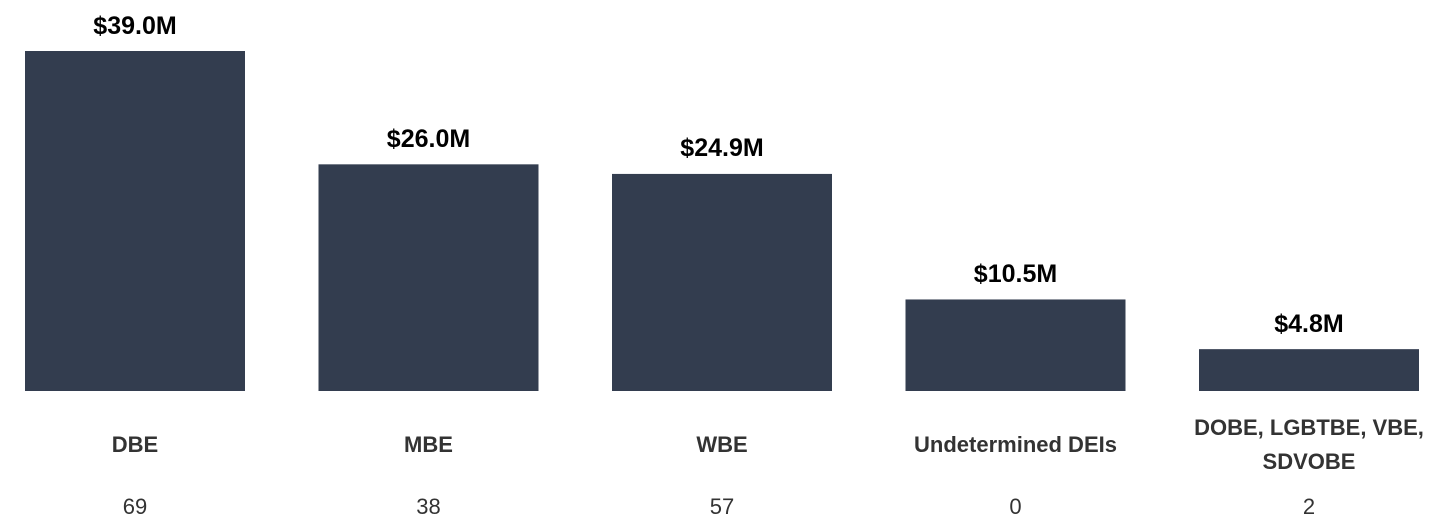  I want to click on value-label: $26.0M, so click(428, 138).